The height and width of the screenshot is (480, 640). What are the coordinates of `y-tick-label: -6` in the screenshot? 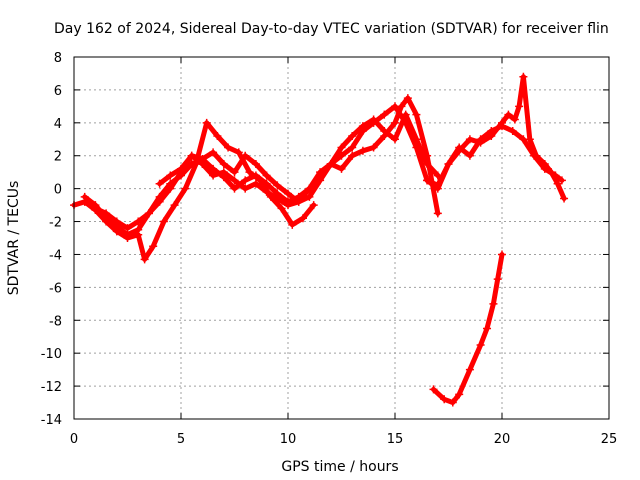 It's located at (55, 288).